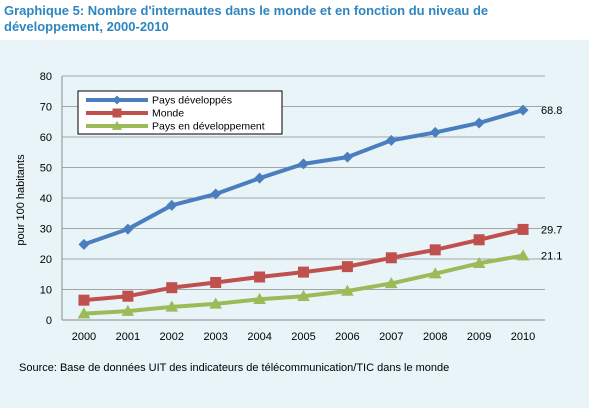  I want to click on series-line, so click(303, 284).